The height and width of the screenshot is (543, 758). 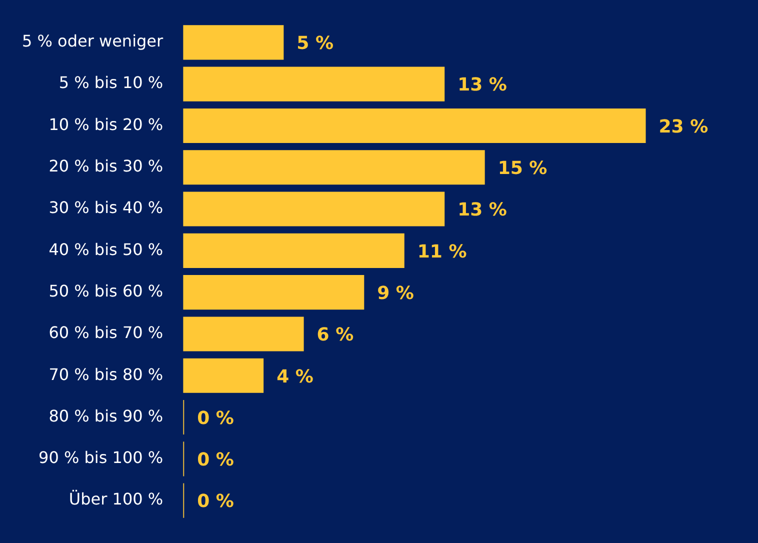 What do you see at coordinates (116, 499) in the screenshot?
I see `y-tick-label: Über 100 %` at bounding box center [116, 499].